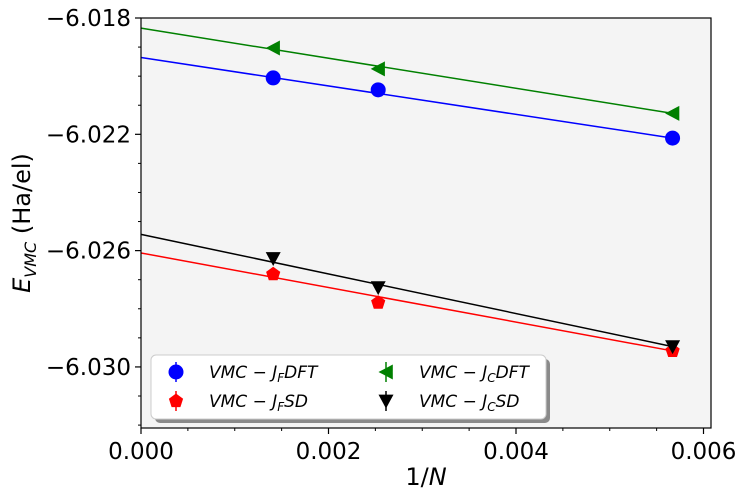 The height and width of the screenshot is (498, 747). Describe the element at coordinates (491, 407) in the screenshot. I see `legend-label-sub-3: C` at that location.